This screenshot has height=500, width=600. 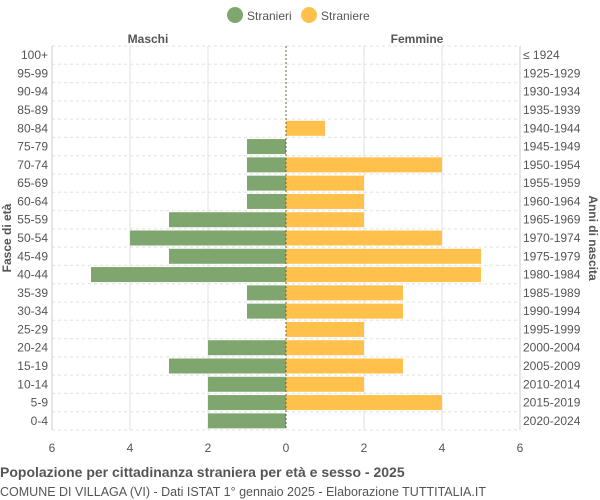 I want to click on age-label: 80-84, so click(x=32, y=128).